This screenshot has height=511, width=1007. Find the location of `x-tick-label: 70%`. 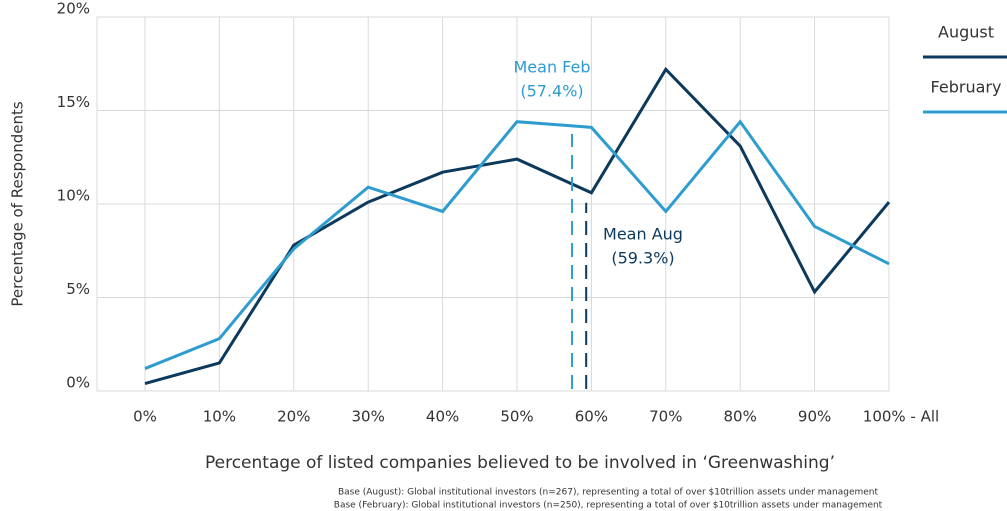

x-tick-label: 70% is located at coordinates (665, 417).